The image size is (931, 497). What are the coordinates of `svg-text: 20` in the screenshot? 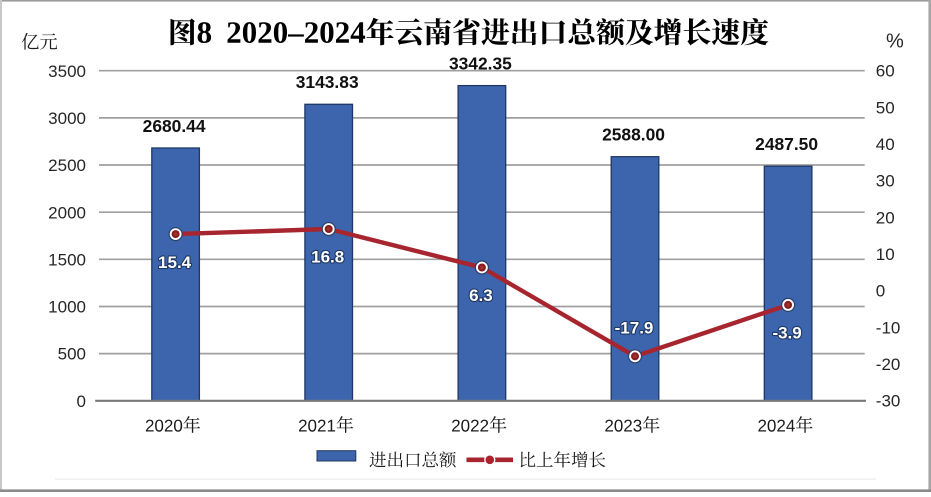 It's located at (885, 217).